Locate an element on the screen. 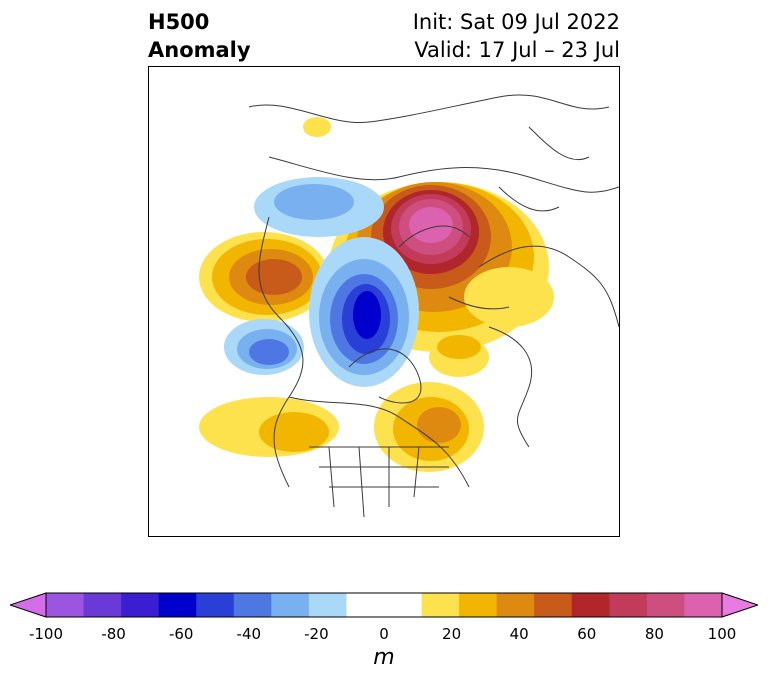 The image size is (768, 684). colorbar-tick-label: 60 is located at coordinates (587, 634).